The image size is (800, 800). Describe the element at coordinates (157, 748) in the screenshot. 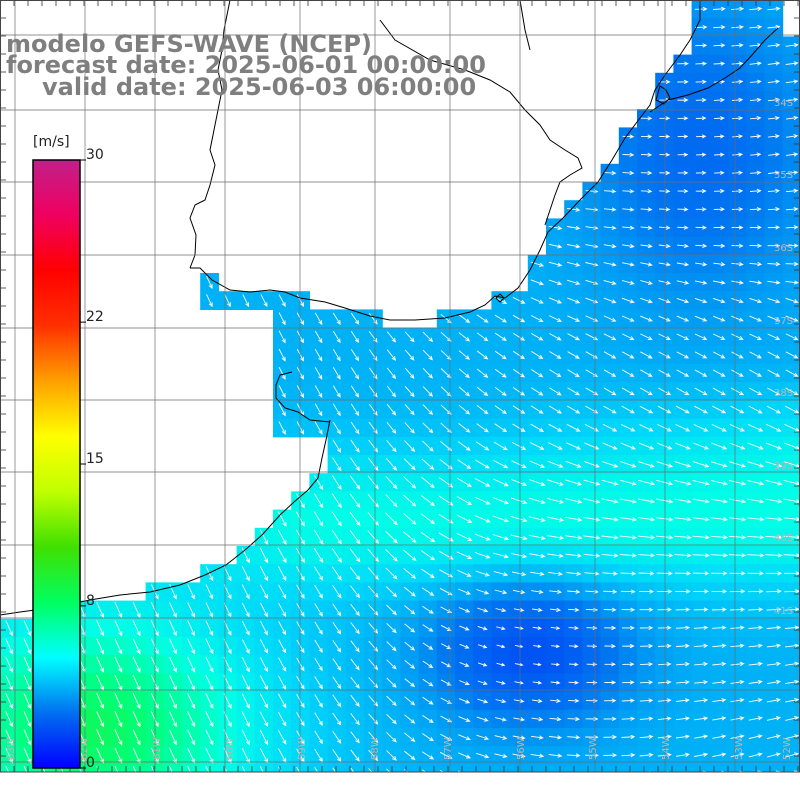

I see `longitude-label: 61W` at that location.